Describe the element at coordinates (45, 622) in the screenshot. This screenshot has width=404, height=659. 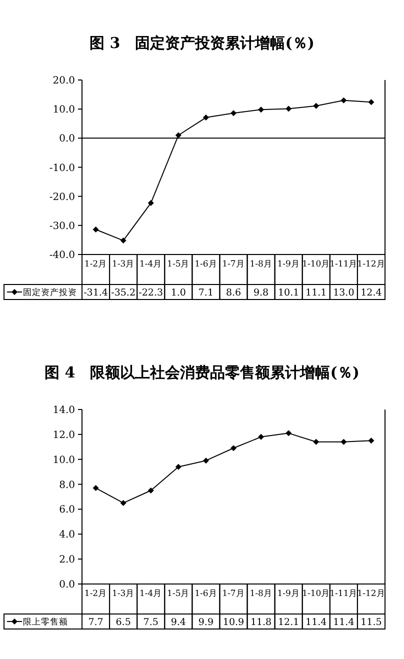
I see `legend-label: 限上零售额` at that location.